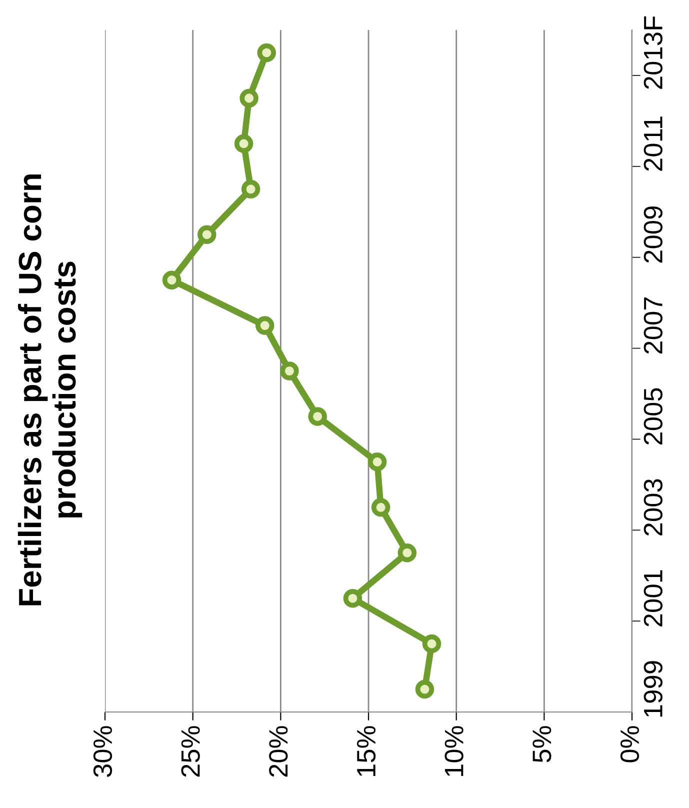 The image size is (689, 808). What do you see at coordinates (190, 751) in the screenshot?
I see `x-tick-label: 25%` at bounding box center [190, 751].